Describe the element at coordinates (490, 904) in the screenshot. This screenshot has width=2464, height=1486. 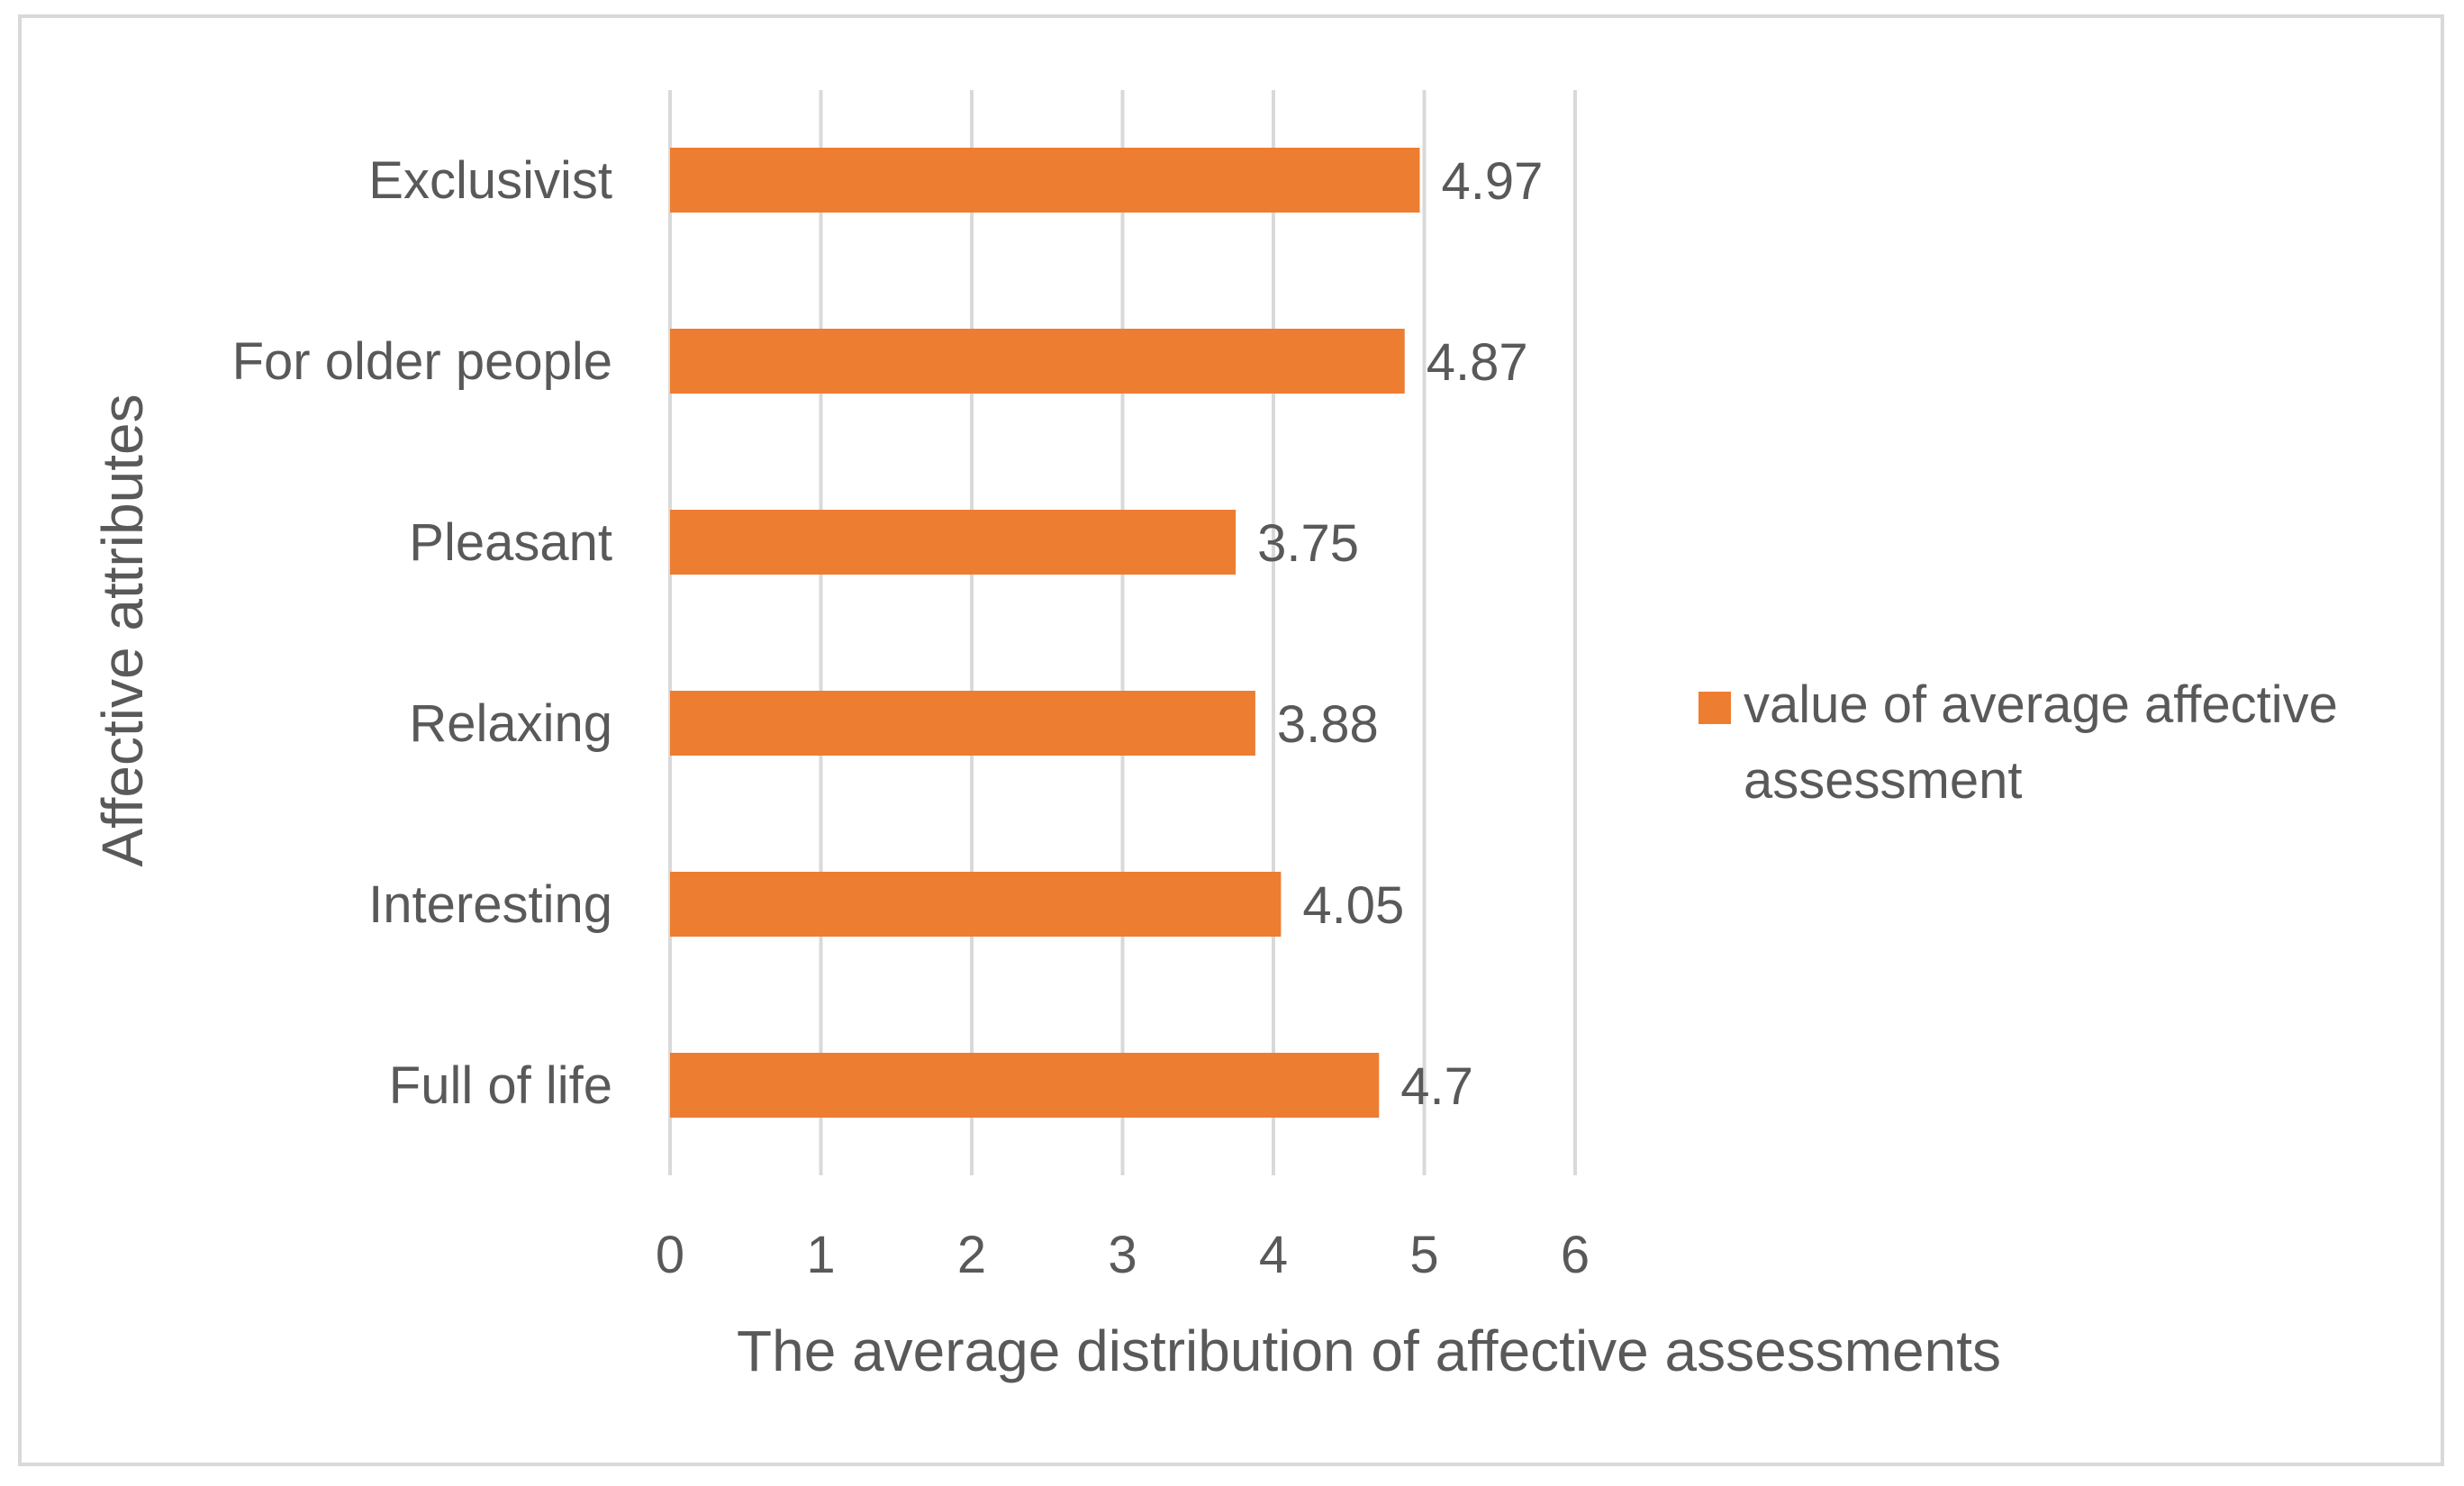
I see `category-label: Interesting` at that location.